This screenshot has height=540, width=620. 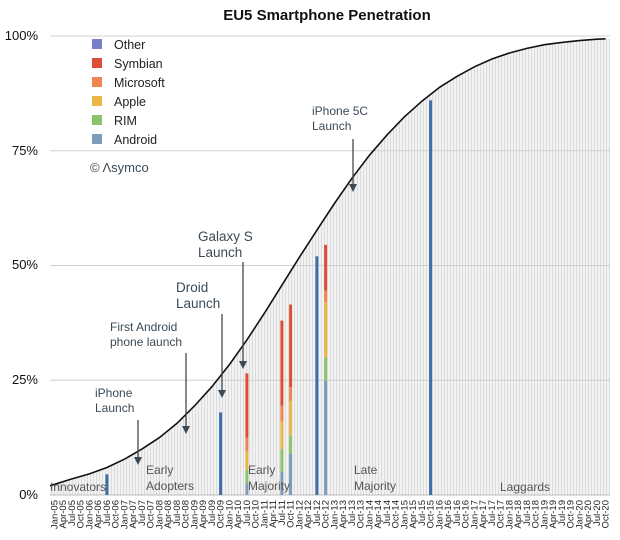 I want to click on annotation-line: iPhone 5C, so click(x=340, y=111).